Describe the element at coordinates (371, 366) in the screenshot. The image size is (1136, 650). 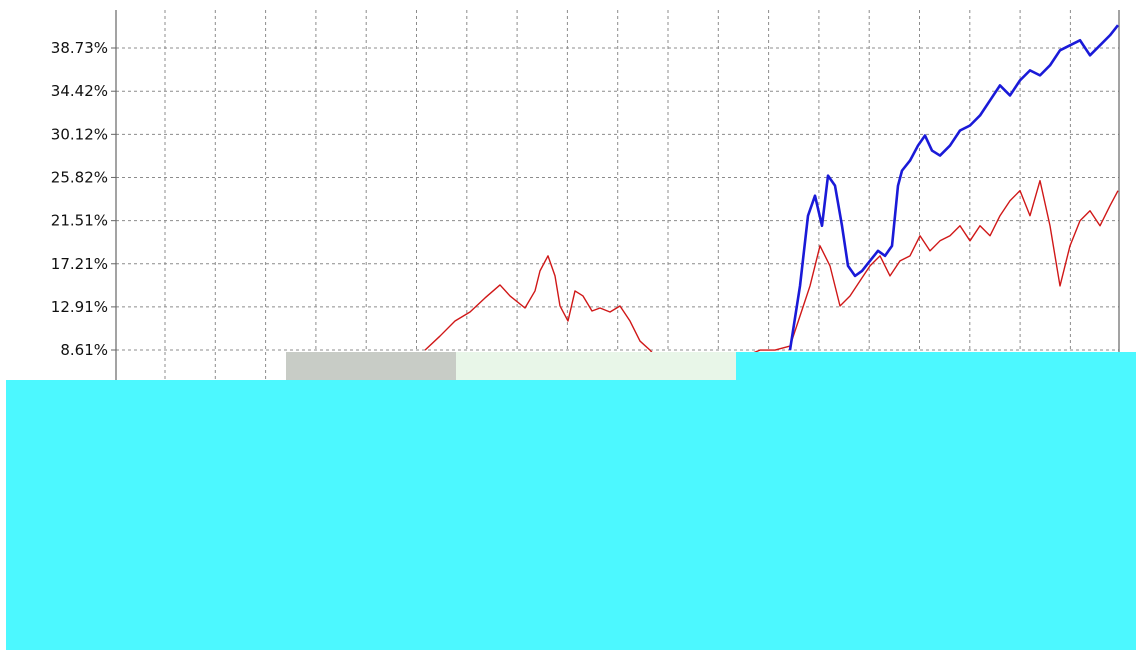
I see `occluding-strip-gray` at that location.